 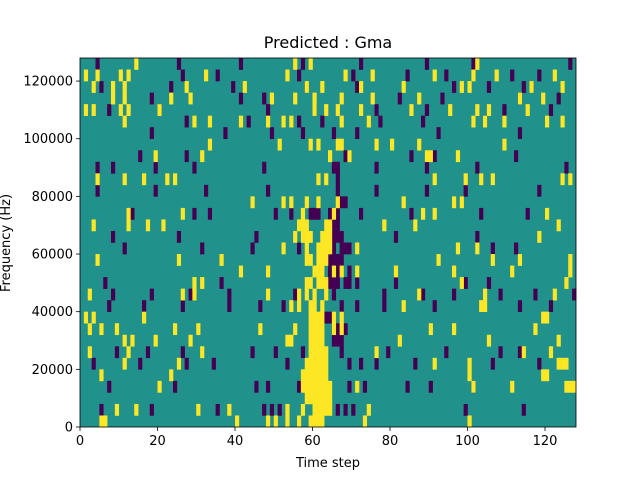 What do you see at coordinates (52, 312) in the screenshot?
I see `y-tick-label: 40000` at bounding box center [52, 312].